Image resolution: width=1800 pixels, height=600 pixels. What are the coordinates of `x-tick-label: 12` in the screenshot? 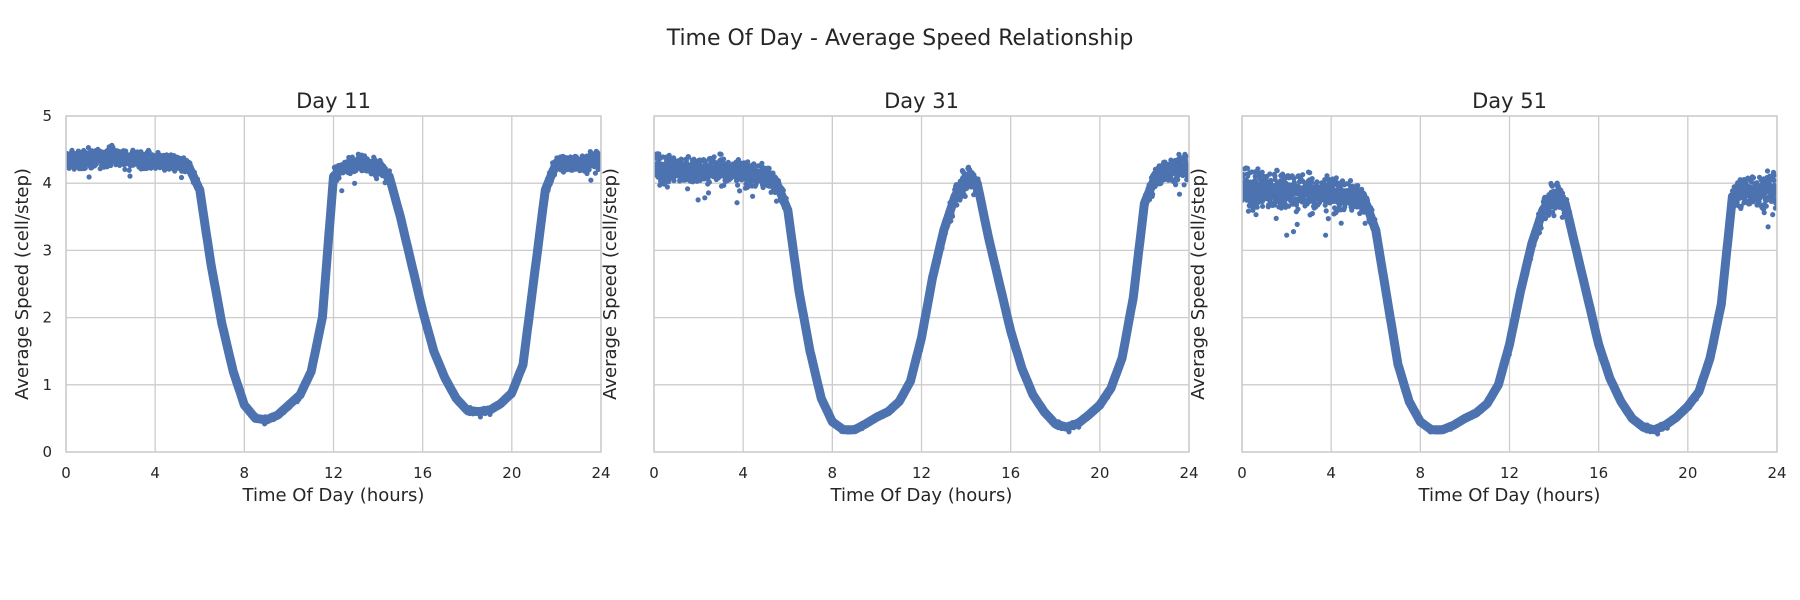 It's located at (333, 473).